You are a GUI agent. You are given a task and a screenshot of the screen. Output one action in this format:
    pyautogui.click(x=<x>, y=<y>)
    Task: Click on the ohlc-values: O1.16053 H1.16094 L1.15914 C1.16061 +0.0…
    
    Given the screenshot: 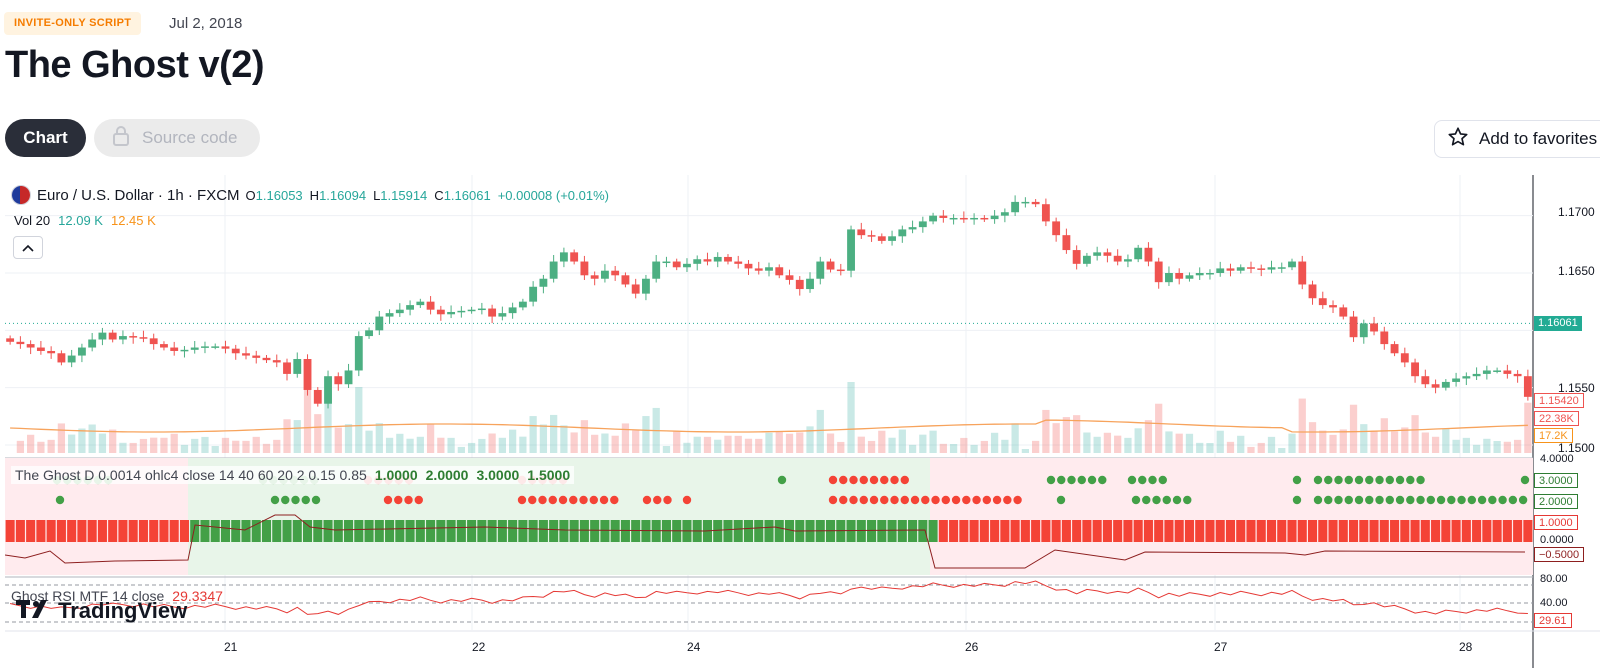 What is the action you would take?
    pyautogui.click(x=427, y=195)
    